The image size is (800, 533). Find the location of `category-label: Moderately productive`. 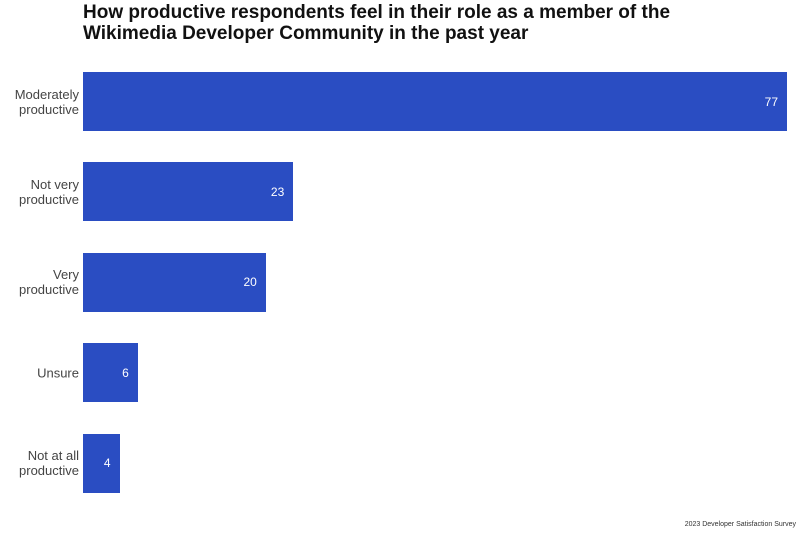

category-label: Moderately productive is located at coordinates (46, 101).